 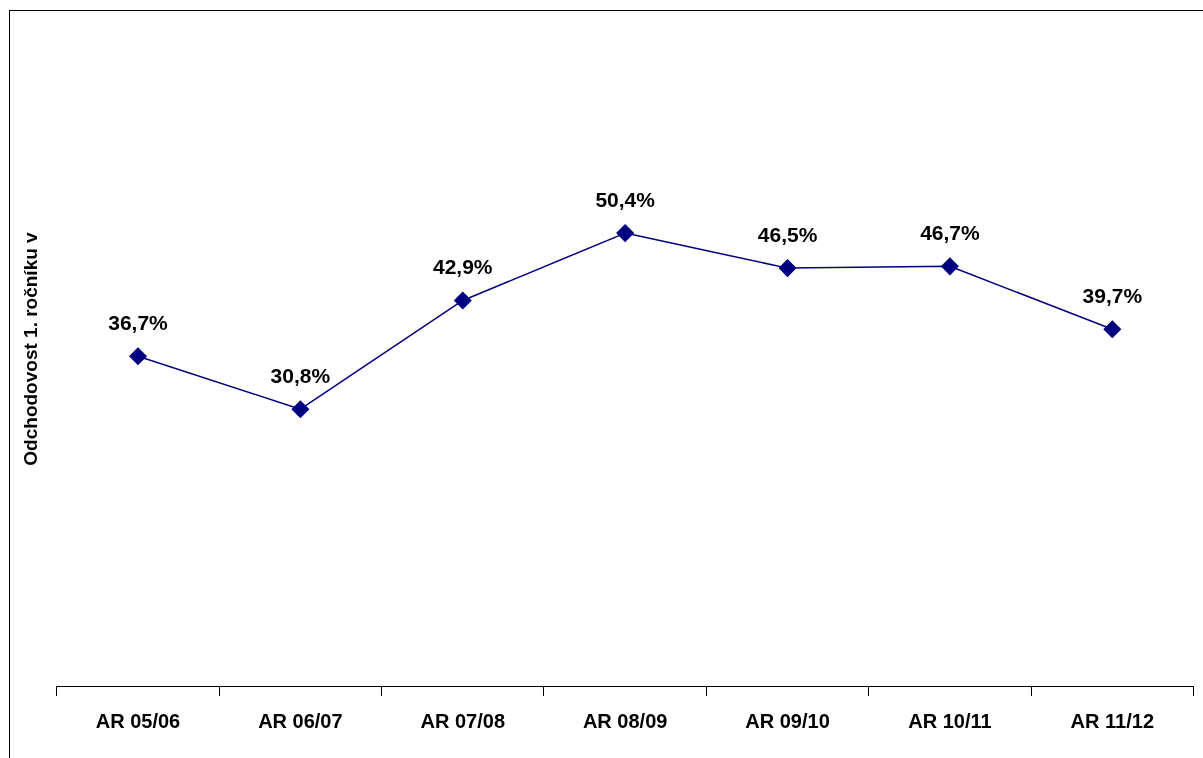 What do you see at coordinates (1112, 296) in the screenshot?
I see `data-label: 39,7%` at bounding box center [1112, 296].